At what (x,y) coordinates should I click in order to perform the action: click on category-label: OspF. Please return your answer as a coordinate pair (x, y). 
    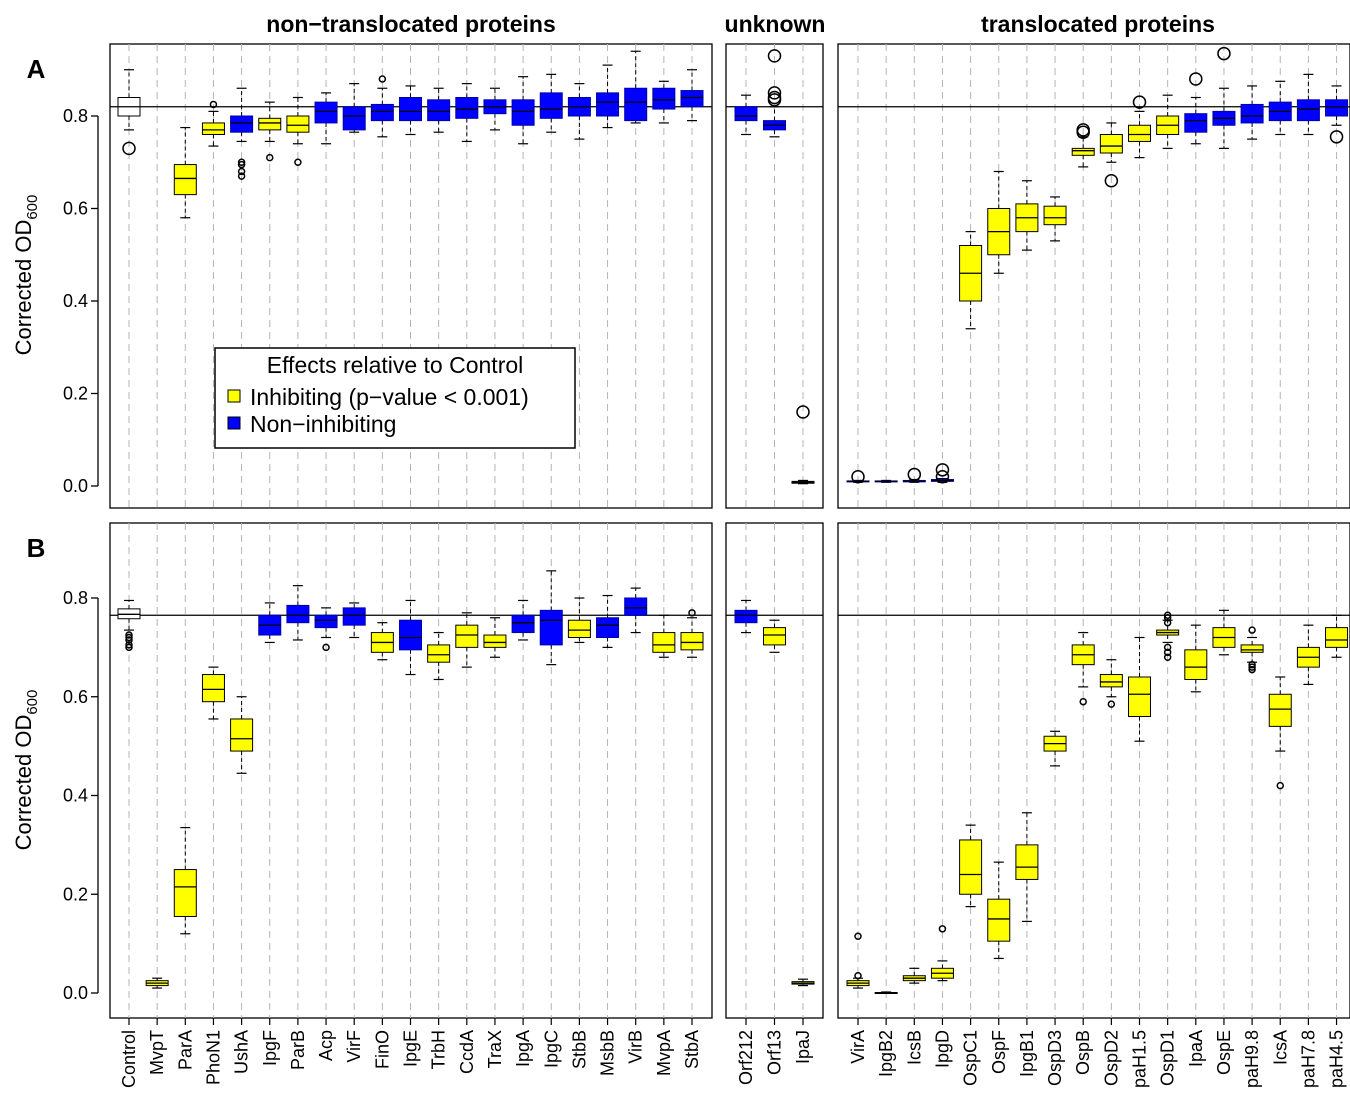
    Looking at the image, I should click on (999, 1052).